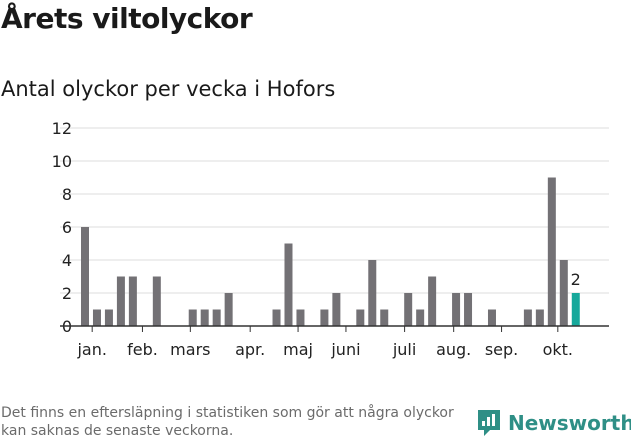  What do you see at coordinates (127, 18) in the screenshot?
I see `chart-title: Årets viltolyckor` at bounding box center [127, 18].